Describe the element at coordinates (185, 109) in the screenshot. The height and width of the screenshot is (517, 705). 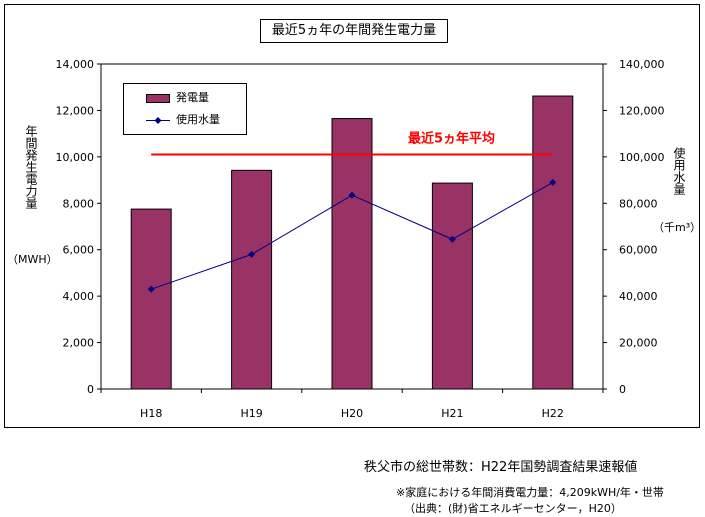
I see `legend: 発電量 使用水量` at that location.